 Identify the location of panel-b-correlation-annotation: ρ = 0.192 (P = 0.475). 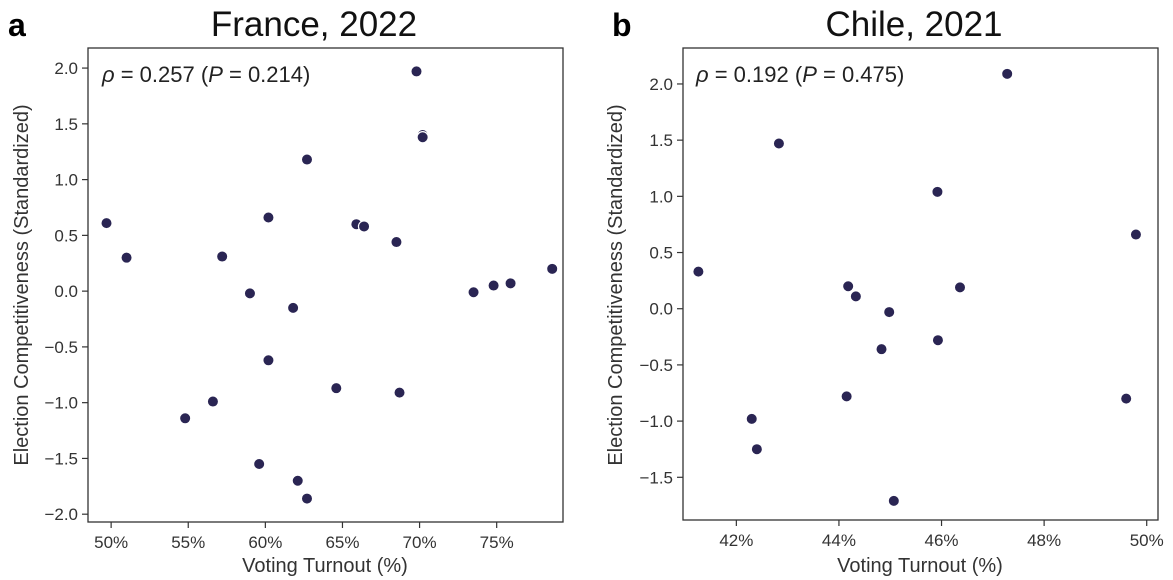
(799, 74).